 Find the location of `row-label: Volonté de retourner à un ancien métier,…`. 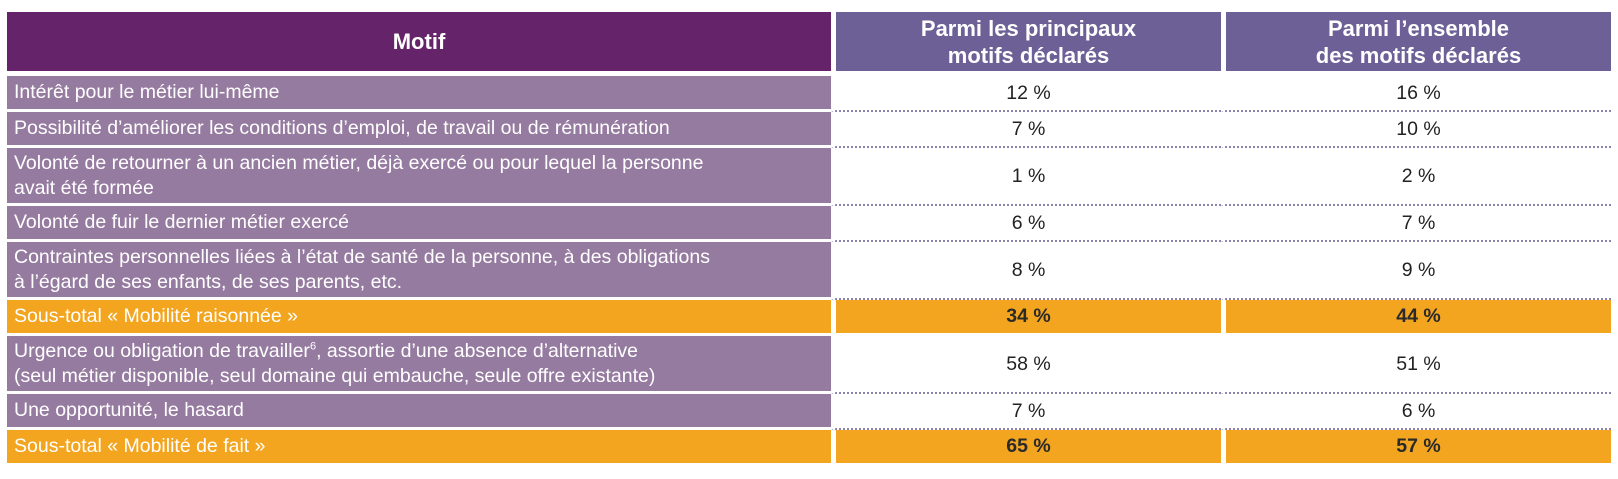

row-label: Volonté de retourner à un ancien métier,… is located at coordinates (419, 177).